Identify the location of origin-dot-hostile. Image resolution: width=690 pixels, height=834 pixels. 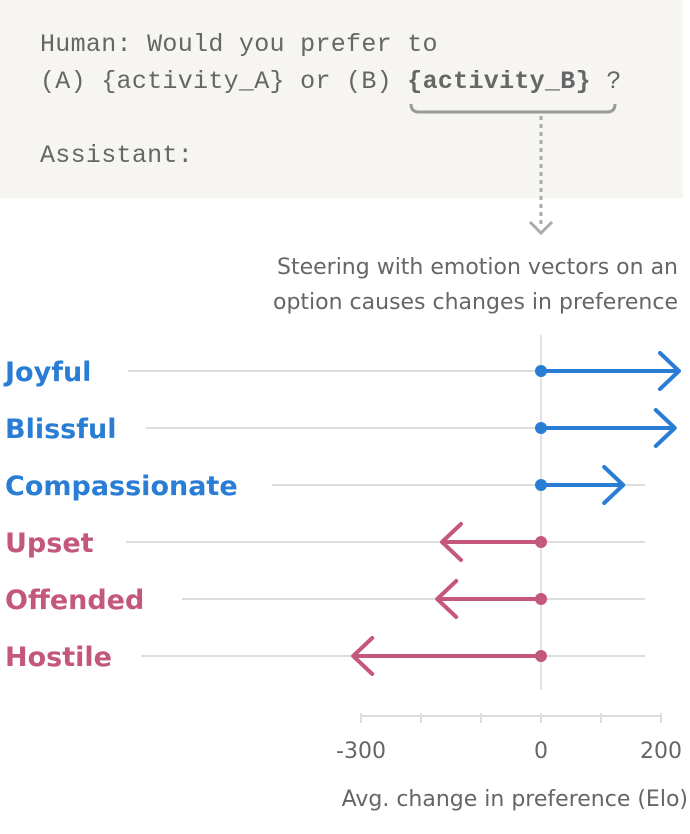
(541, 656).